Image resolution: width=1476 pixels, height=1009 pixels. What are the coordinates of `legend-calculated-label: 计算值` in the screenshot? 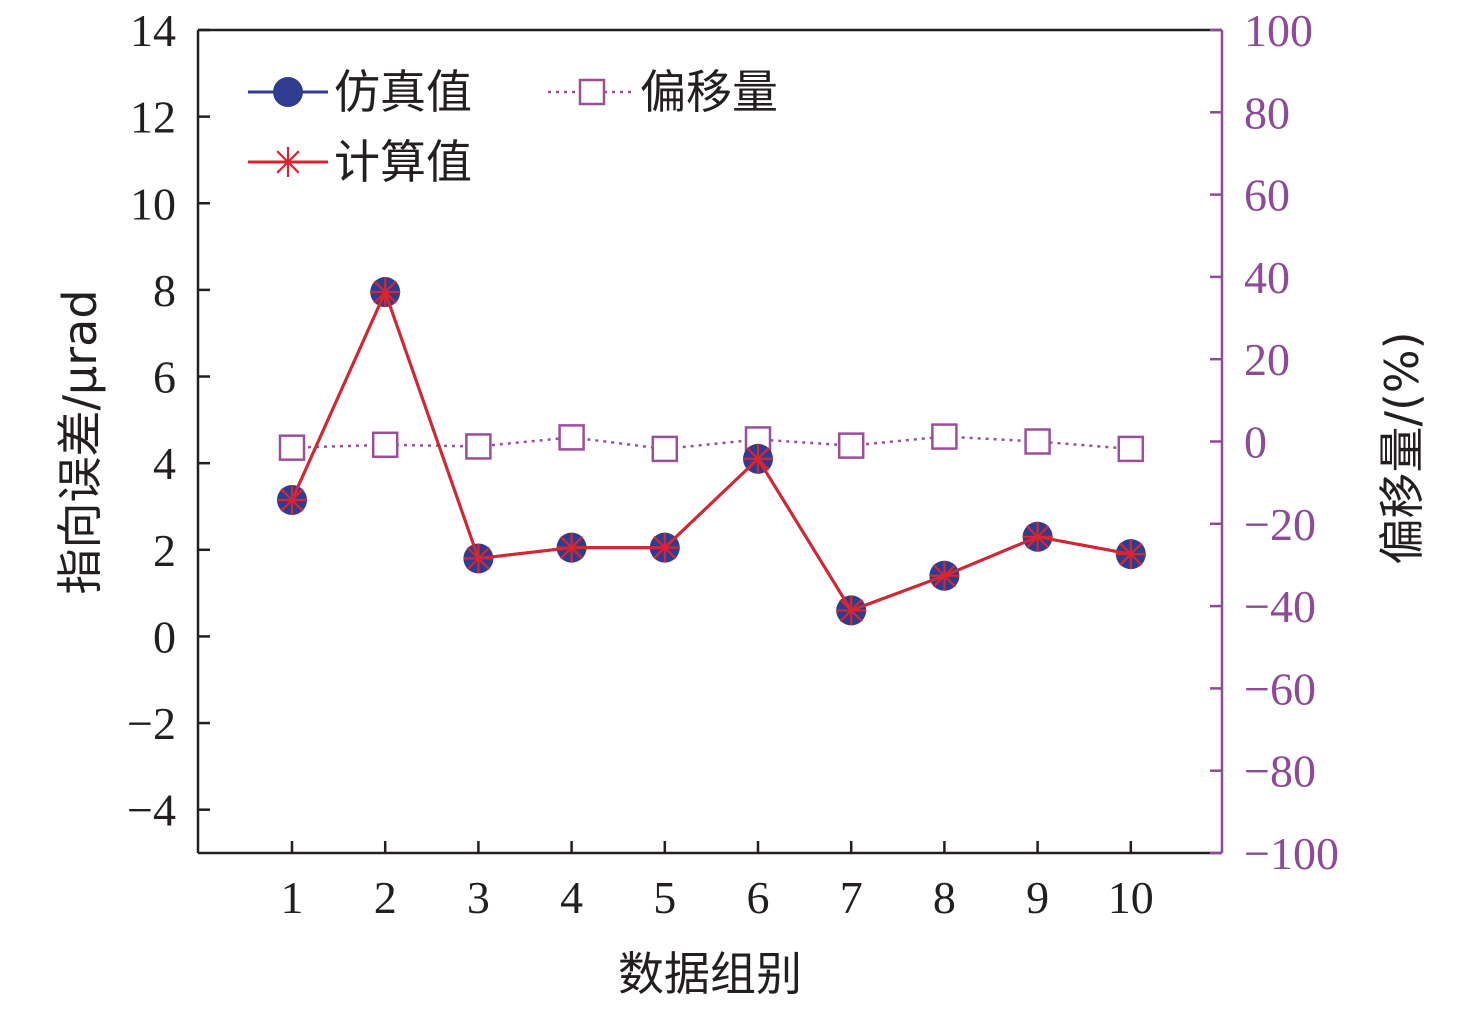 It's located at (403, 162).